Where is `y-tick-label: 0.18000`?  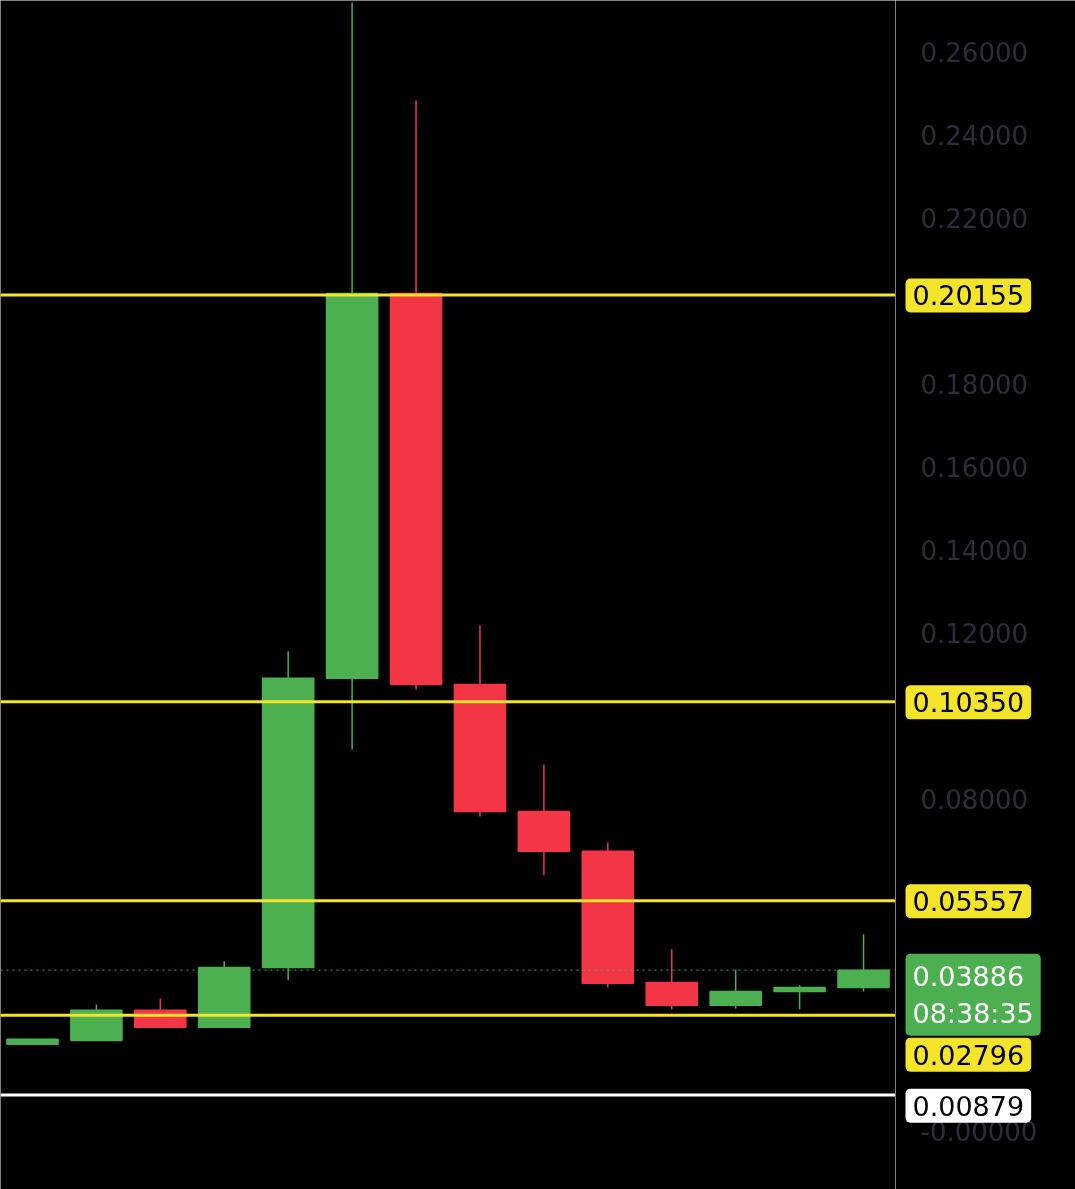 y-tick-label: 0.18000 is located at coordinates (974, 385).